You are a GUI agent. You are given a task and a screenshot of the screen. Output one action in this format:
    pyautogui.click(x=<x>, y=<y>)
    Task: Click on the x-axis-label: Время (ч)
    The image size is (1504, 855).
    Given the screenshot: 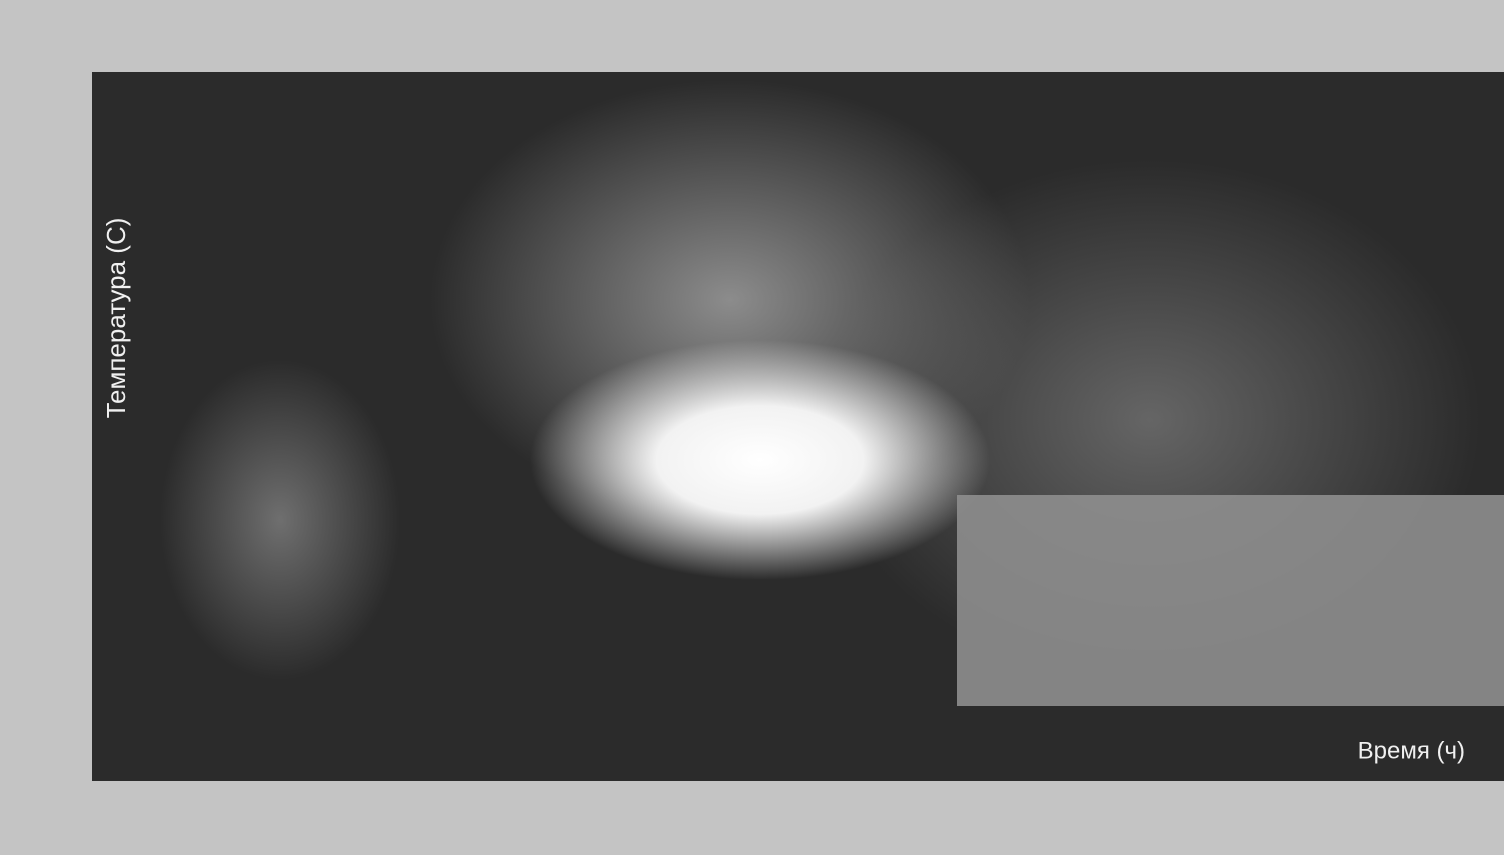 What is the action you would take?
    pyautogui.click(x=1411, y=750)
    